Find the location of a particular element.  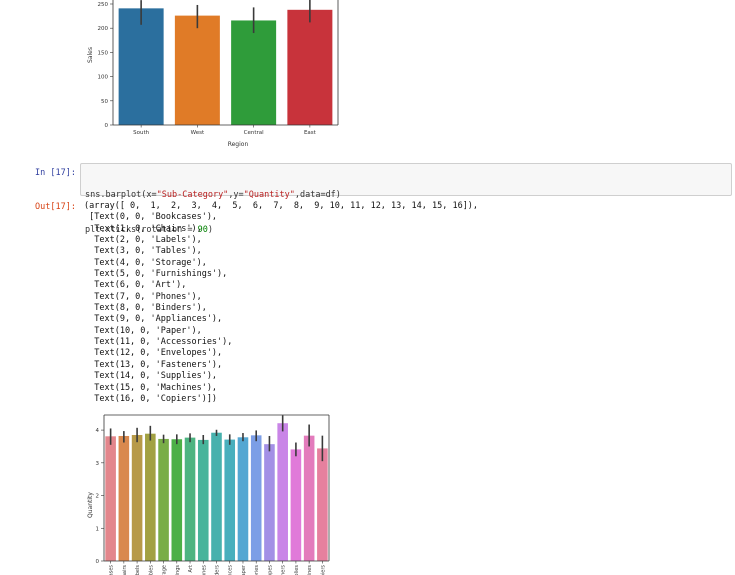

output-line: Text(3, 0, 'Tables'), is located at coordinates (143, 251).